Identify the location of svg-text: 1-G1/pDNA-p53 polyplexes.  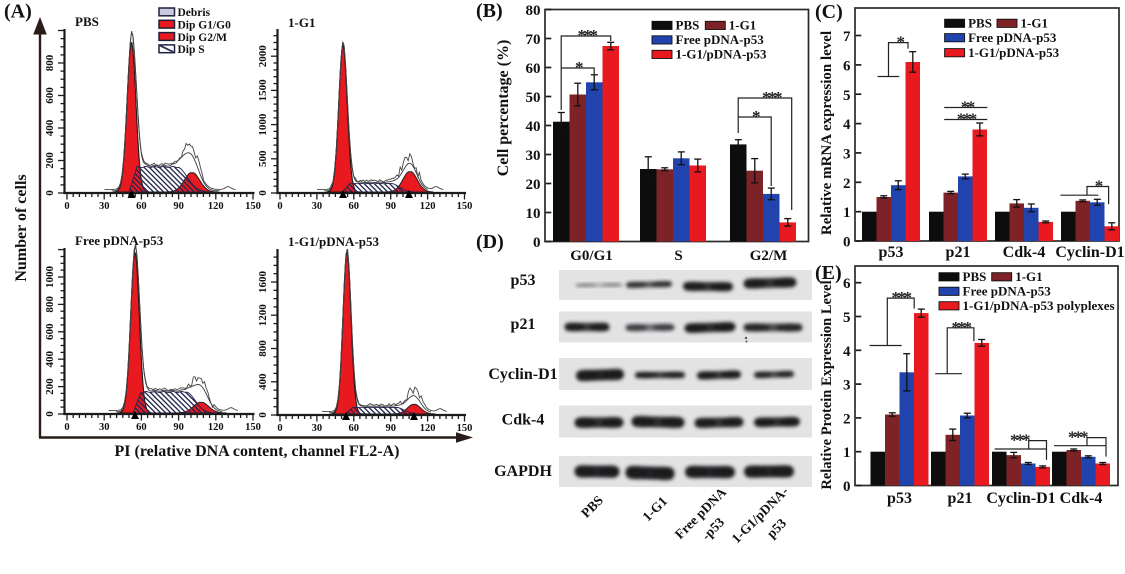
(1039, 305).